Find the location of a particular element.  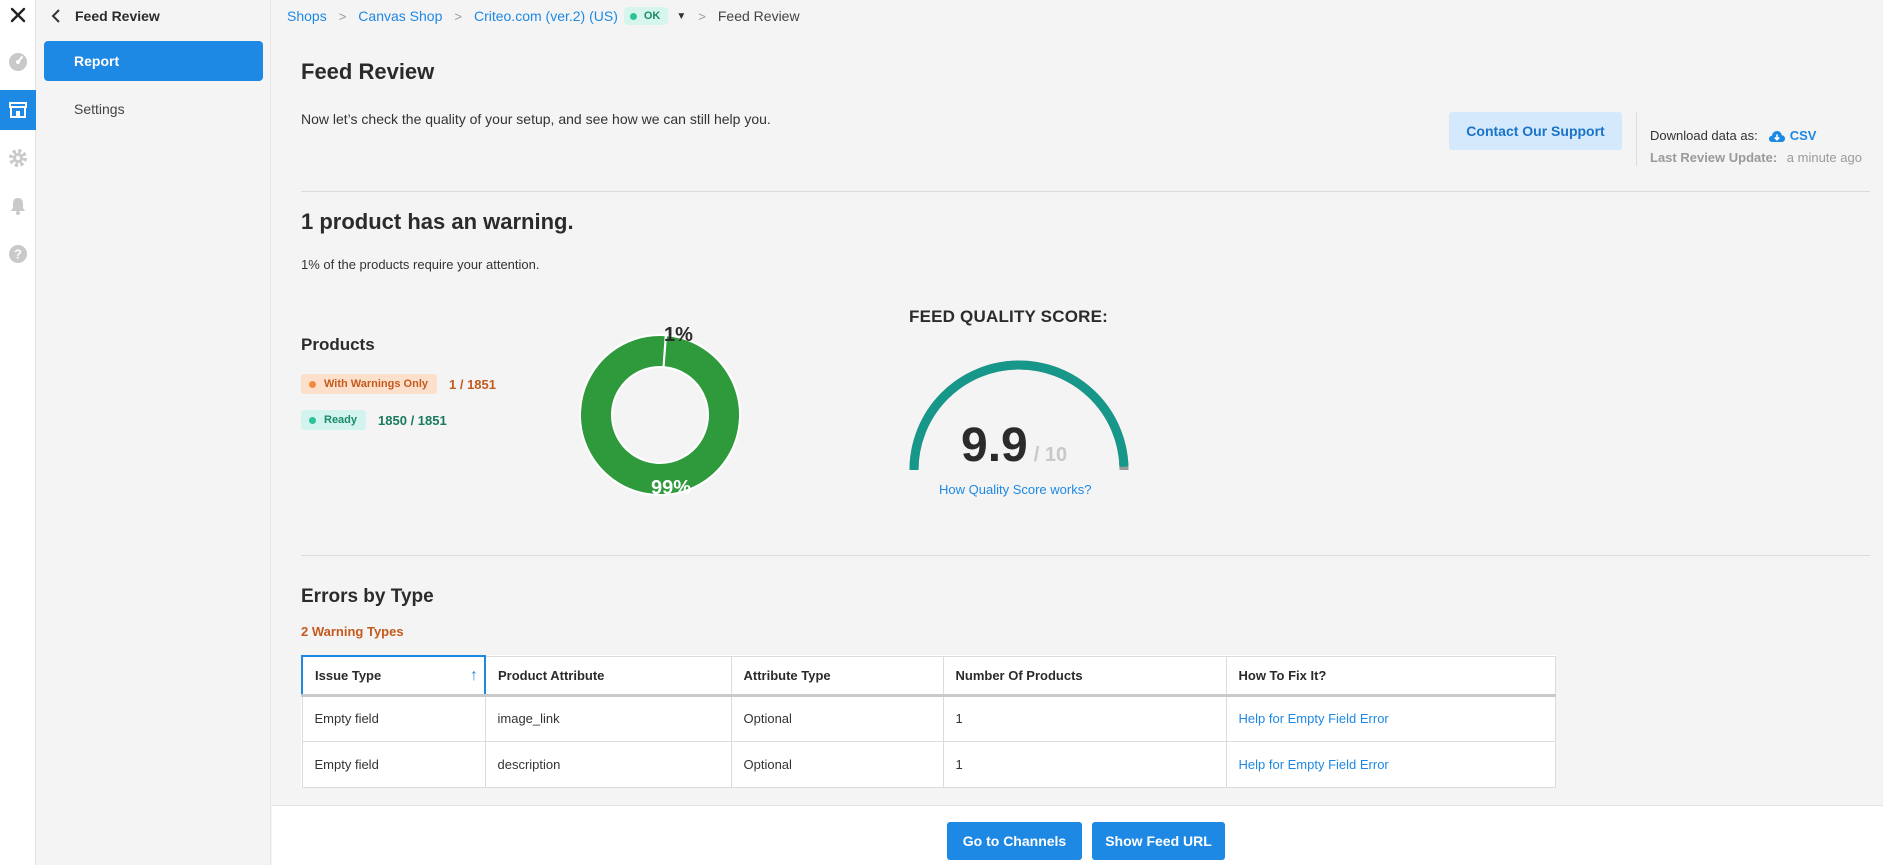

close-icon is located at coordinates (18, 17).